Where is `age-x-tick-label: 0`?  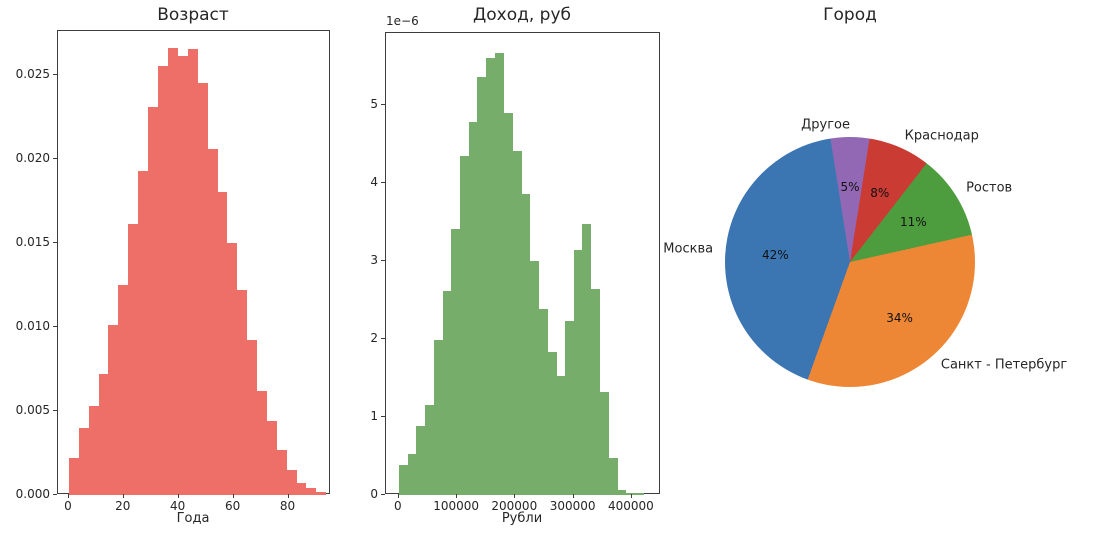 age-x-tick-label: 0 is located at coordinates (68, 506).